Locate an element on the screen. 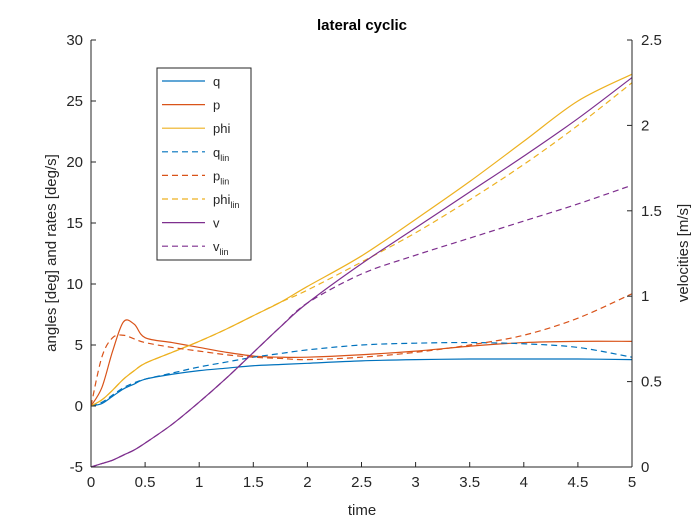 This screenshot has width=700, height=525. legend-label: p is located at coordinates (216, 105).